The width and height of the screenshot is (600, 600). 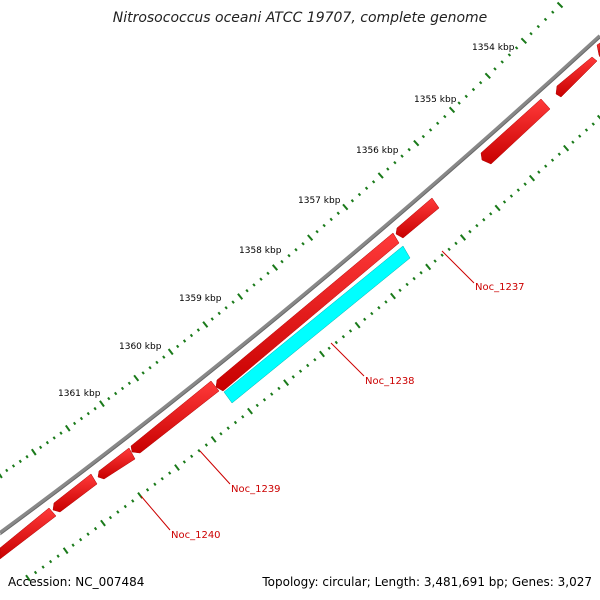 What do you see at coordinates (116, 463) in the screenshot?
I see `gene-arrow-small` at bounding box center [116, 463].